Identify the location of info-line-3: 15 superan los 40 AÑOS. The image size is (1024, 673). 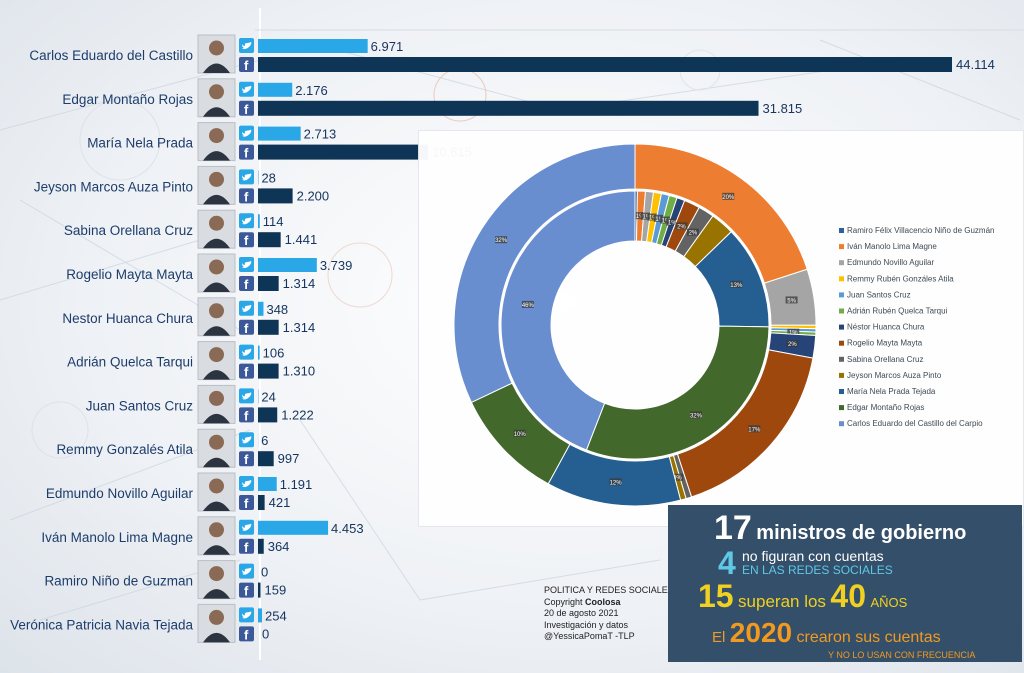
(802, 596).